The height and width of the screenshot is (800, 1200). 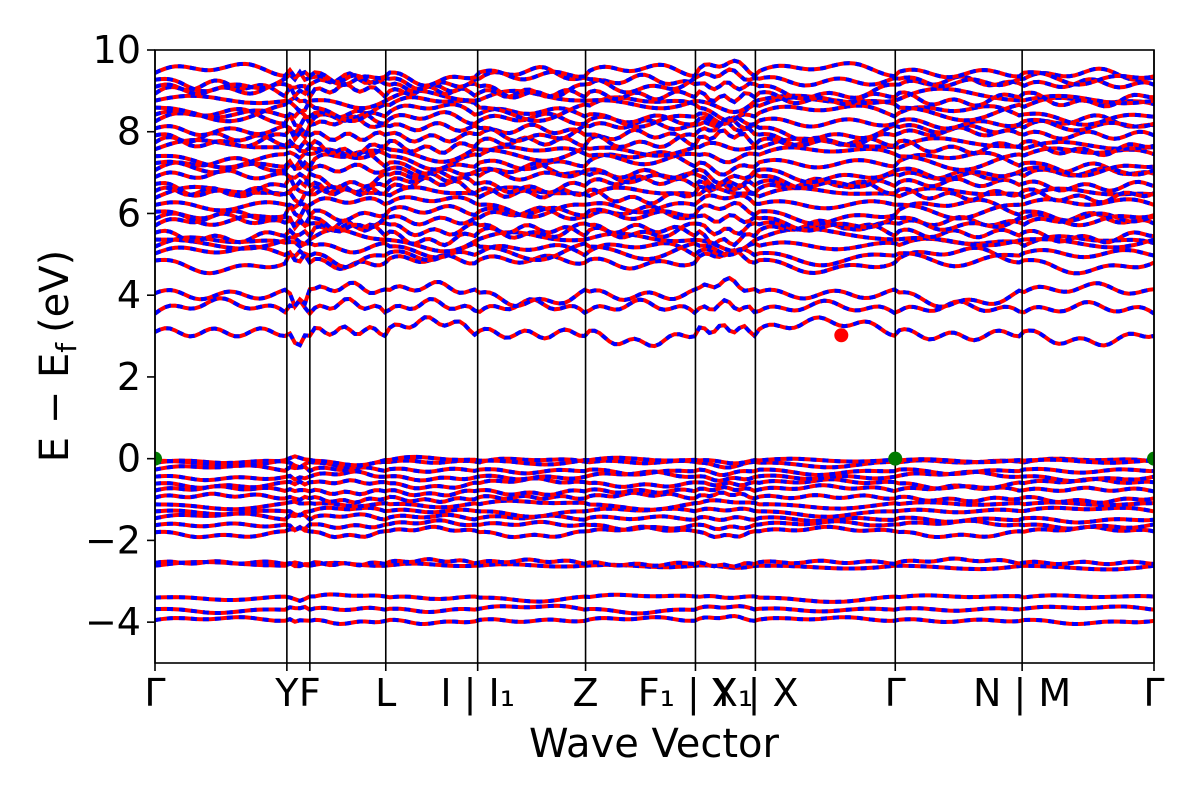 I want to click on band-edge-markers, so click(x=654, y=397).